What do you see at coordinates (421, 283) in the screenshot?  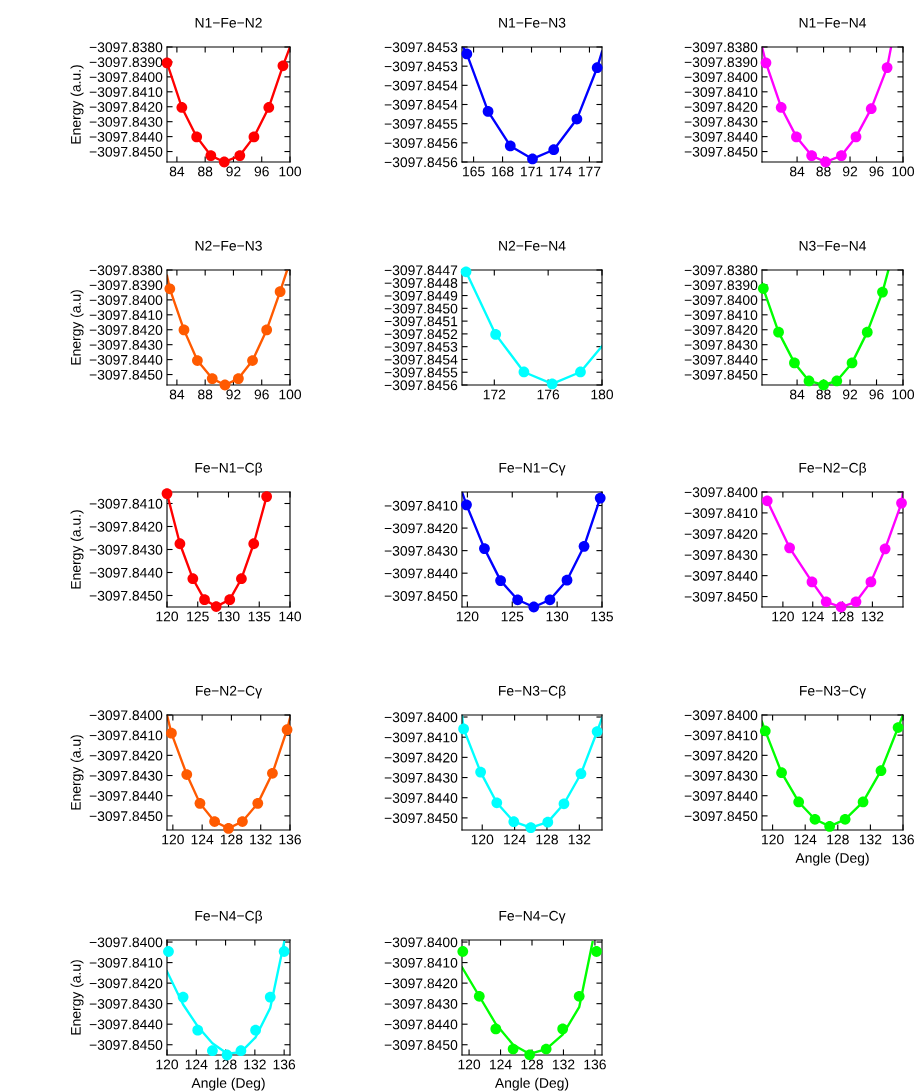 I see `y-tick-label: −3097.8448` at bounding box center [421, 283].